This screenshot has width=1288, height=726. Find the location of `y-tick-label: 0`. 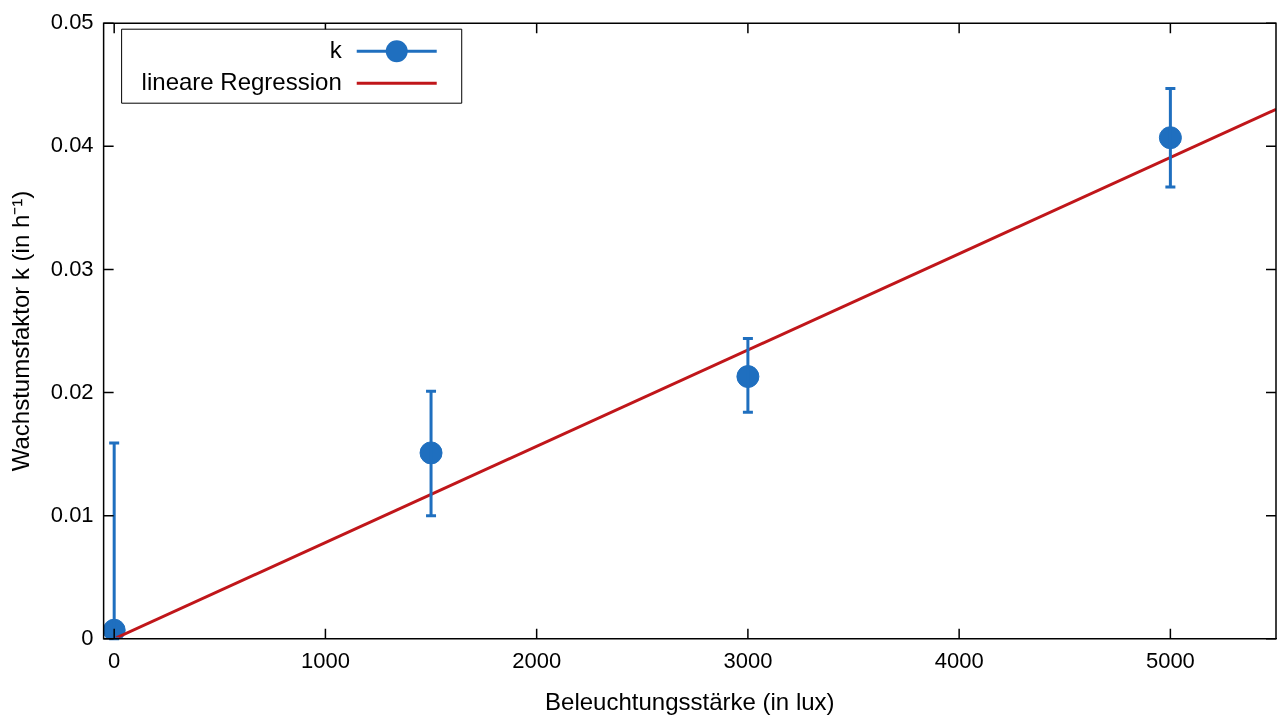

y-tick-label: 0 is located at coordinates (87, 637).